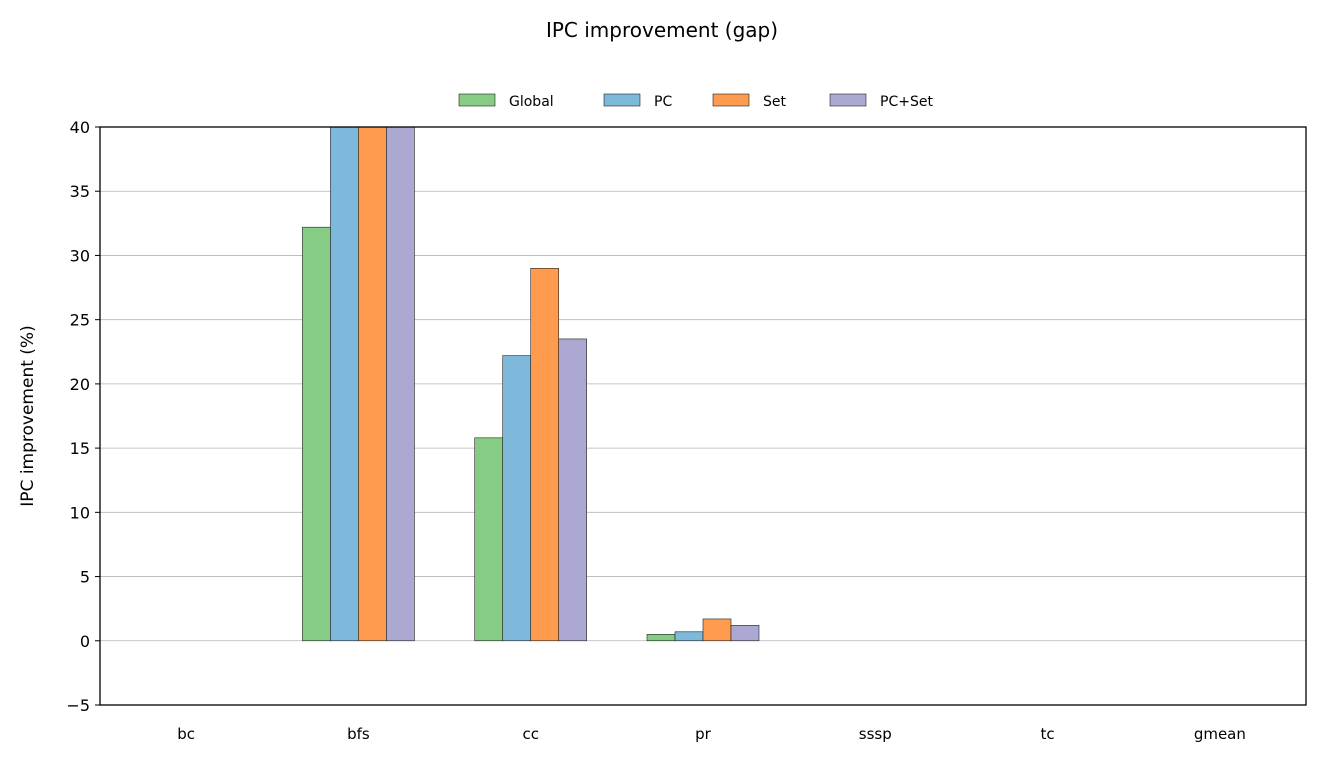 The width and height of the screenshot is (1324, 762). Describe the element at coordinates (1048, 734) in the screenshot. I see `x-tick-label: tc` at that location.